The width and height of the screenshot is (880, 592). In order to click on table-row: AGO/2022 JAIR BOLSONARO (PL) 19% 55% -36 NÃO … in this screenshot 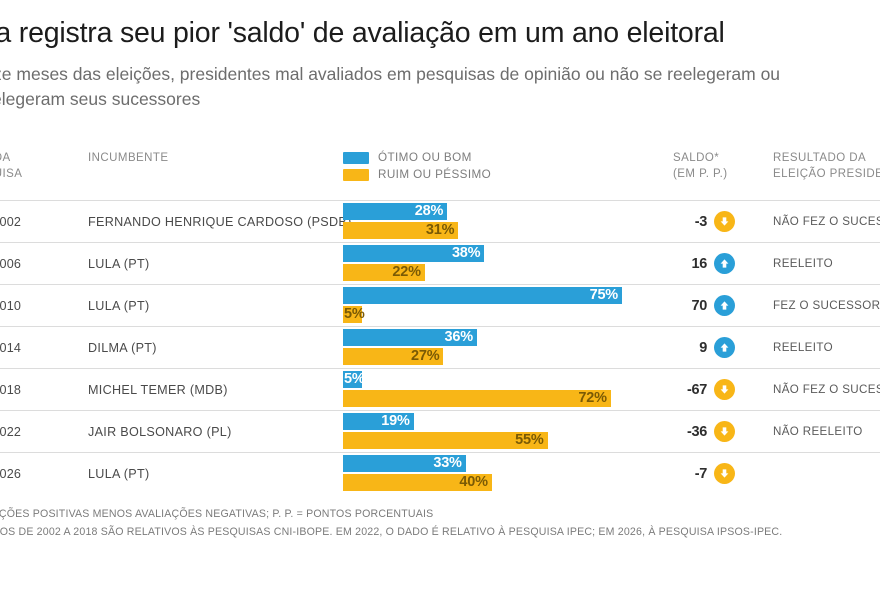, I will do `click(440, 431)`.